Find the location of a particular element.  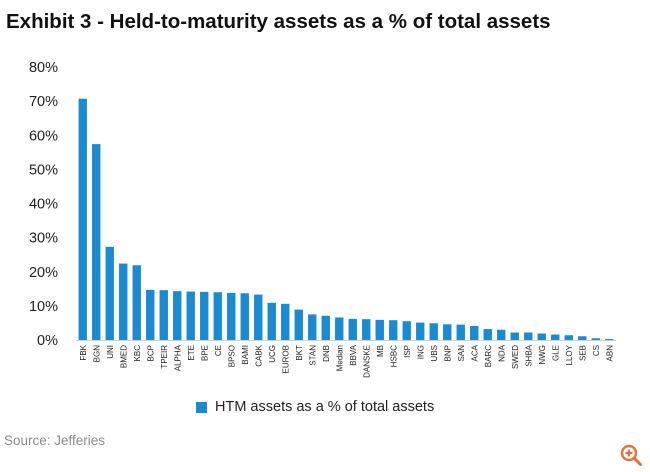

bar-ubs is located at coordinates (433, 331).